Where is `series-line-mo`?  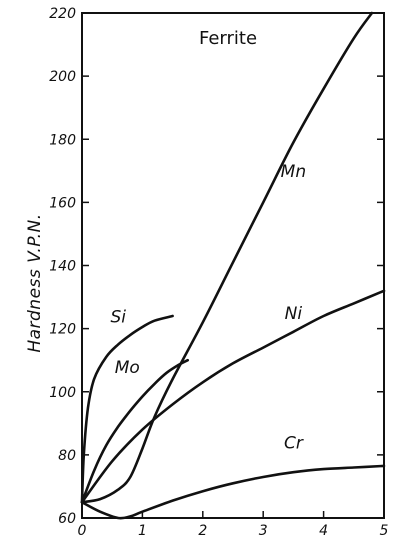 series-line-mo is located at coordinates (134, 431).